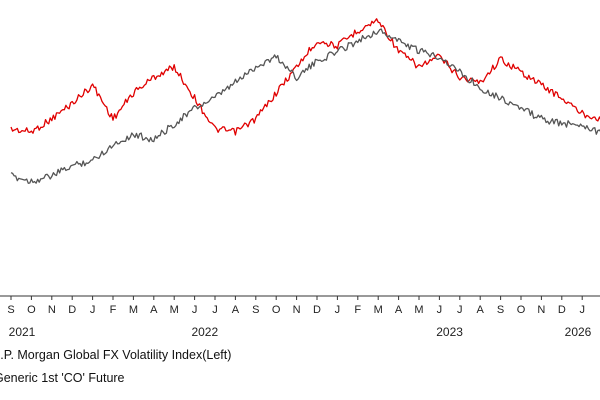  Describe the element at coordinates (62, 378) in the screenshot. I see `legend-item-co-future: Generic 1st 'CO' Future` at that location.